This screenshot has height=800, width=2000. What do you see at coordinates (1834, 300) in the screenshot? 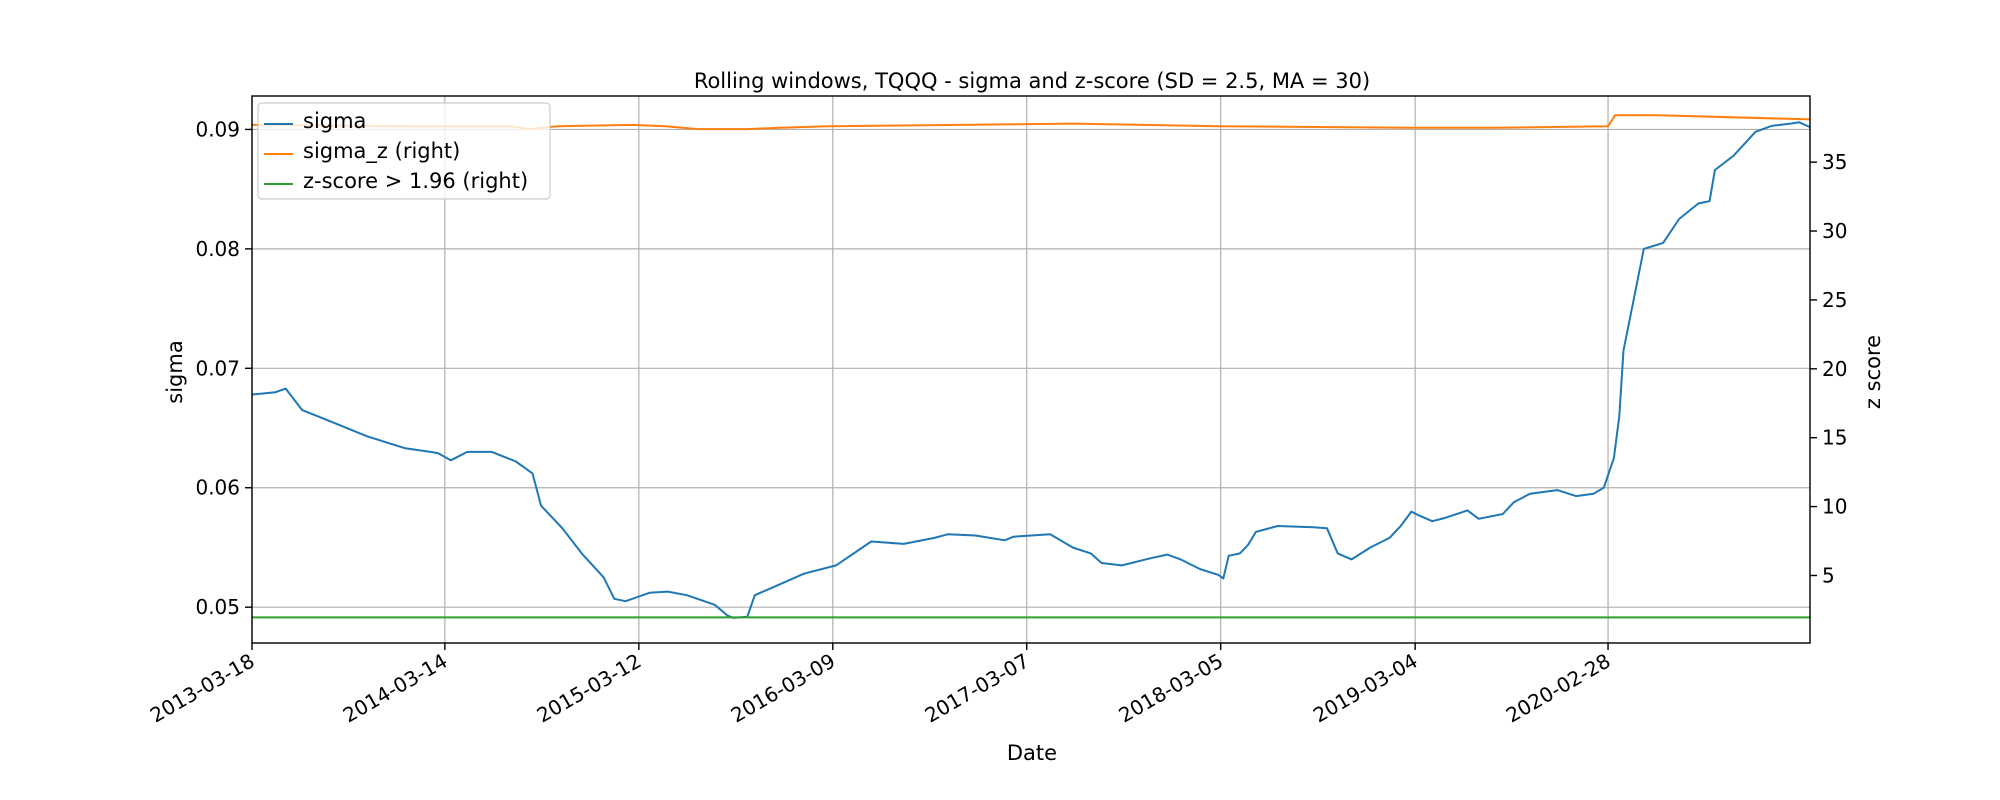
I see `y-right-tick-label: 25` at bounding box center [1834, 300].